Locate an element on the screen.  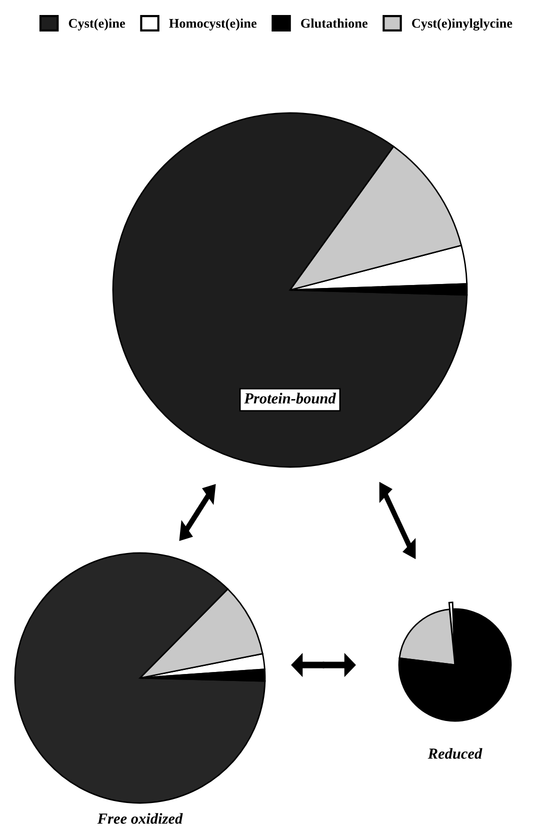
text: Free oxidized is located at coordinates (140, 818).